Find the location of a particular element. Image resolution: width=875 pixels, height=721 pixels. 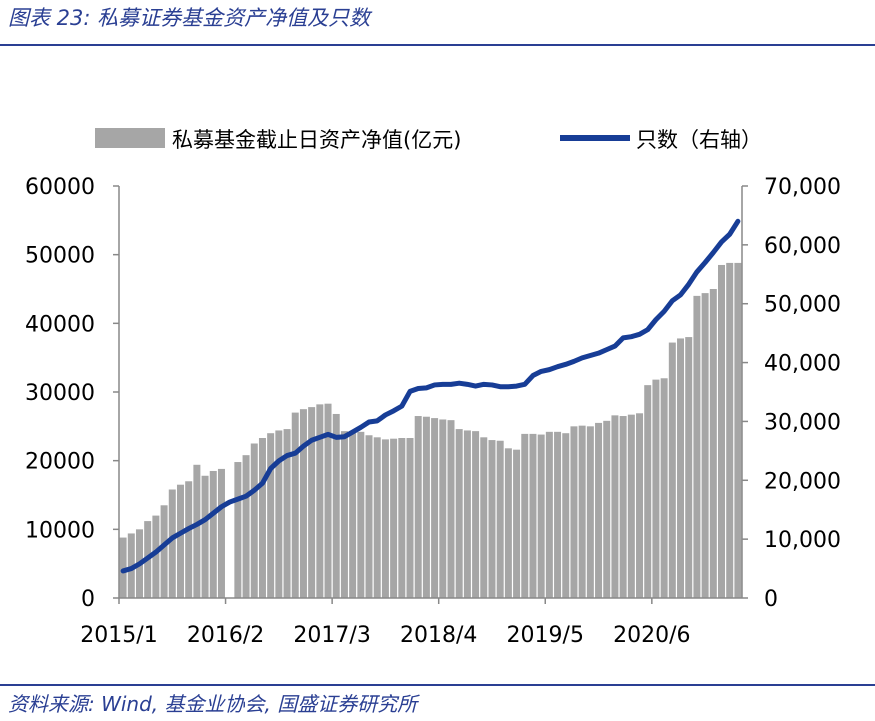

left-tick-label: 0 is located at coordinates (88, 599).